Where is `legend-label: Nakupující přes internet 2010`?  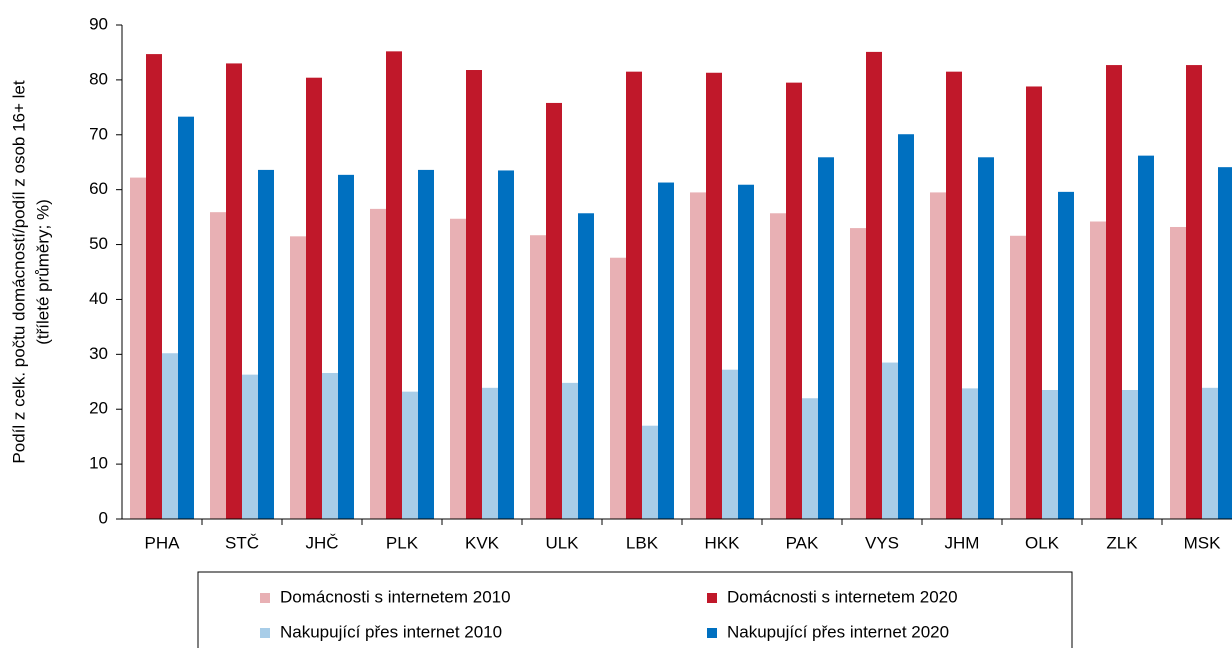
legend-label: Nakupující přes internet 2010 is located at coordinates (391, 631).